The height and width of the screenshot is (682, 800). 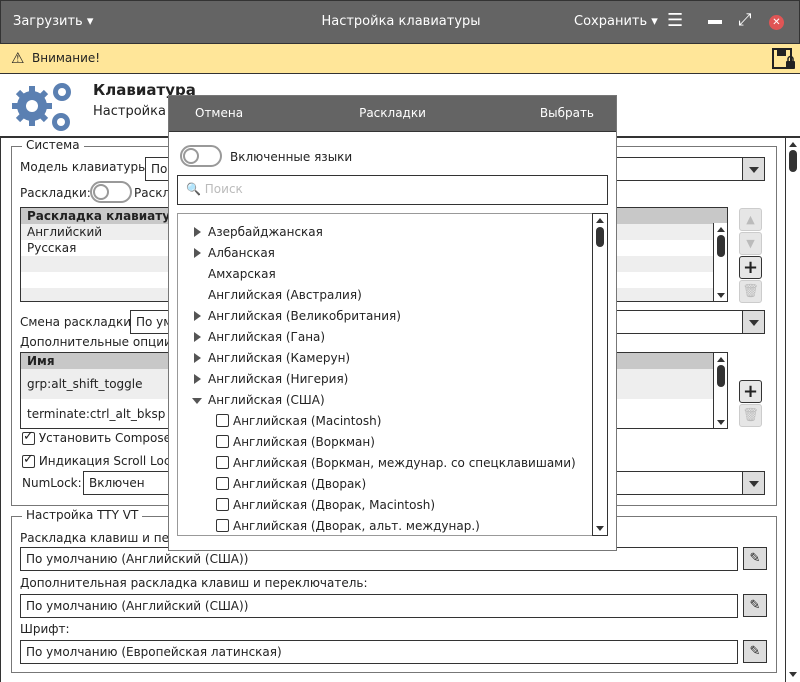 What do you see at coordinates (144, 90) in the screenshot?
I see `page-title: Клавиатура` at bounding box center [144, 90].